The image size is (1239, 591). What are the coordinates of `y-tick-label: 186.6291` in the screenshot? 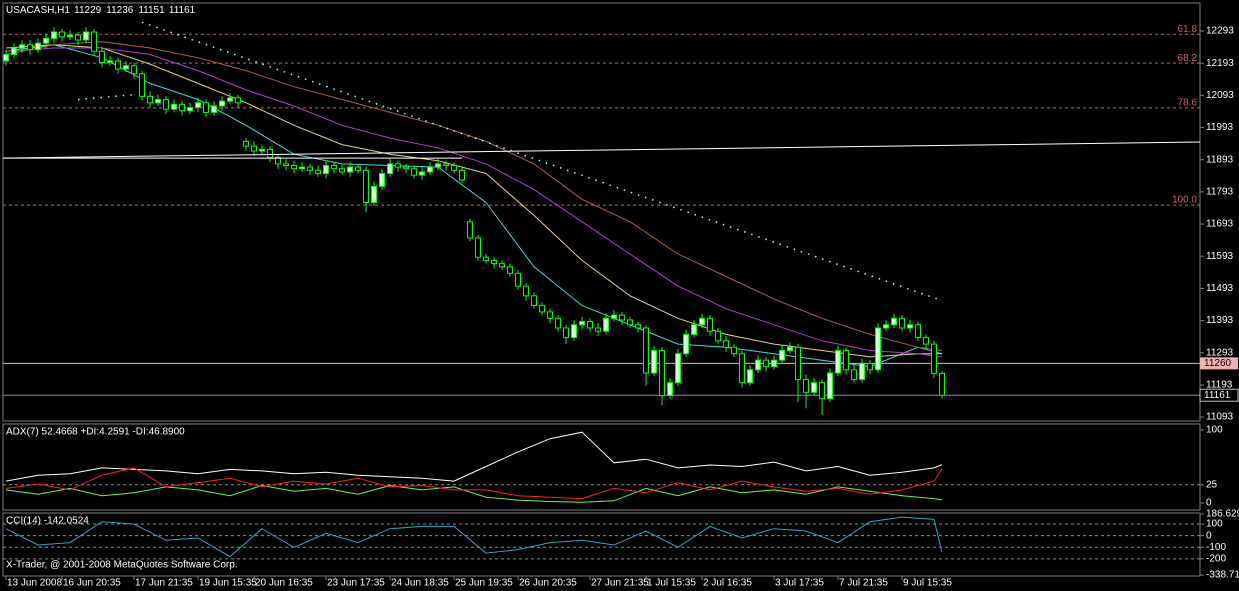 It's located at (1222, 514).